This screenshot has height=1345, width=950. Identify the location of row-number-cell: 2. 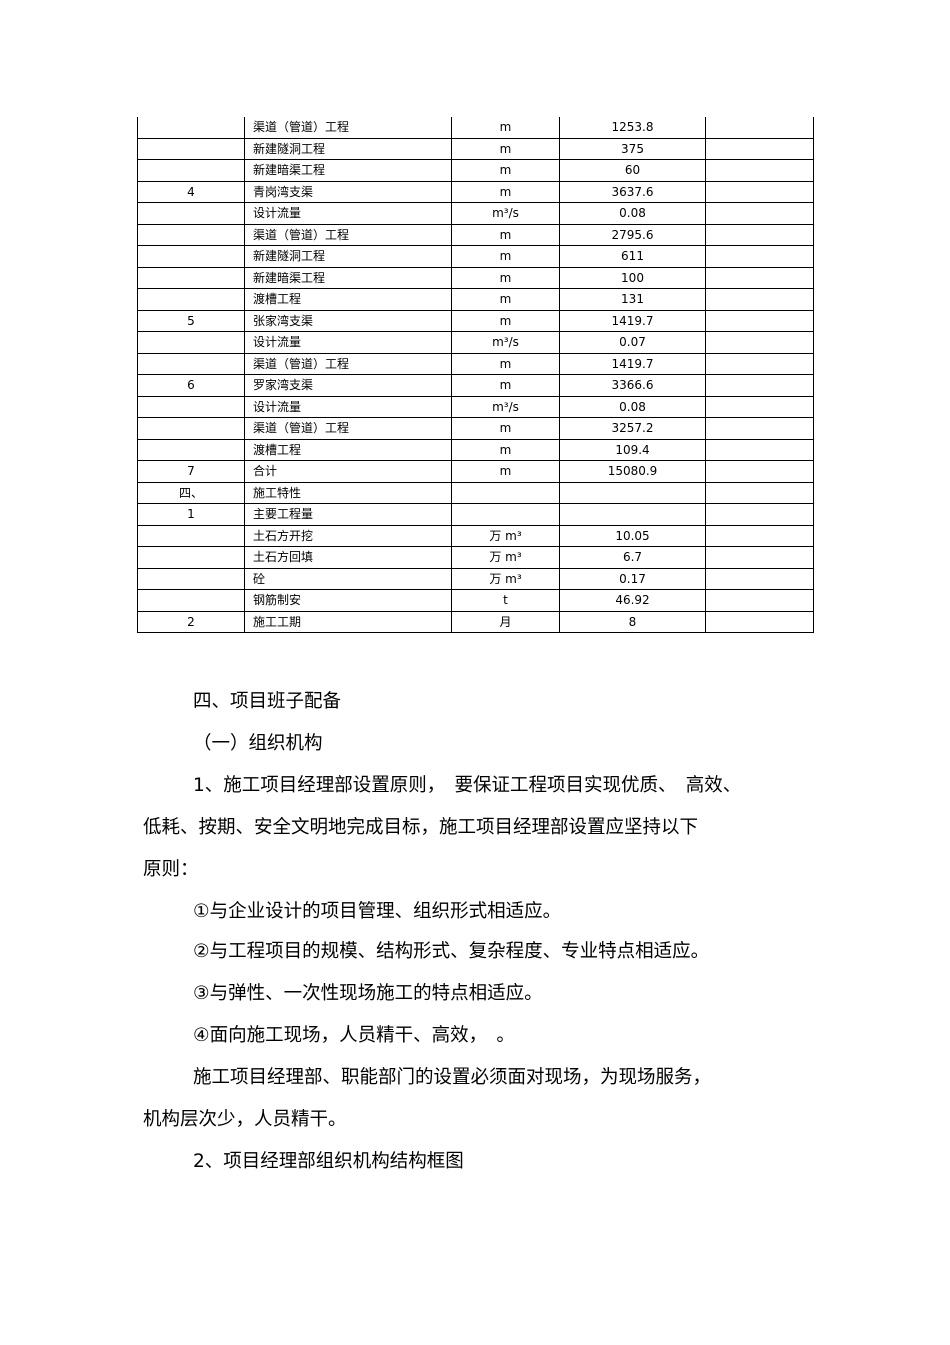
(191, 621).